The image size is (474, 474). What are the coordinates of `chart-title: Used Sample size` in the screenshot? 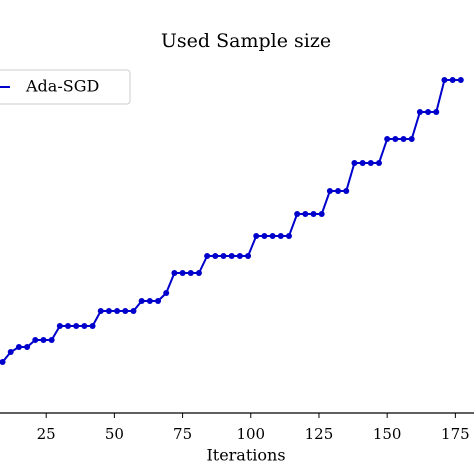 It's located at (246, 41).